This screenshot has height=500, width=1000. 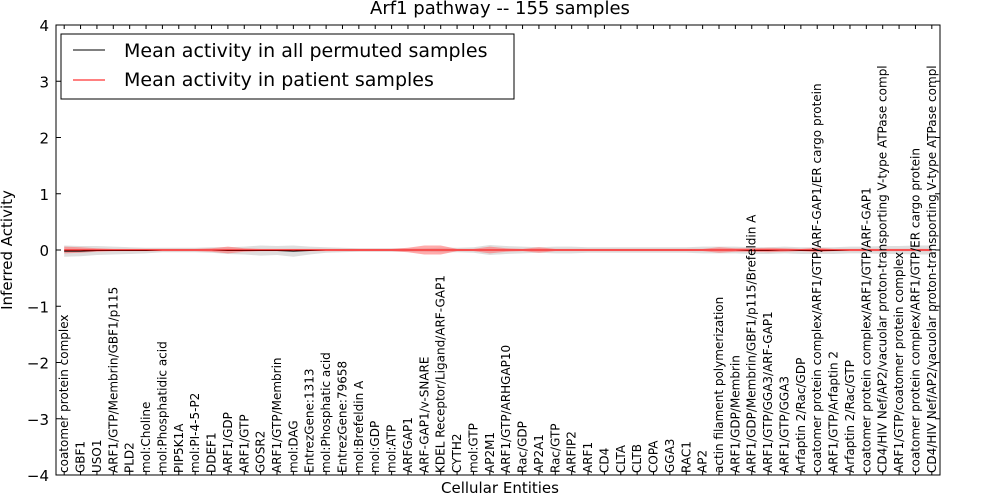 What do you see at coordinates (735, 414) in the screenshot?
I see `x-tick-label: ARF1/GDP/Membrin` at bounding box center [735, 414].